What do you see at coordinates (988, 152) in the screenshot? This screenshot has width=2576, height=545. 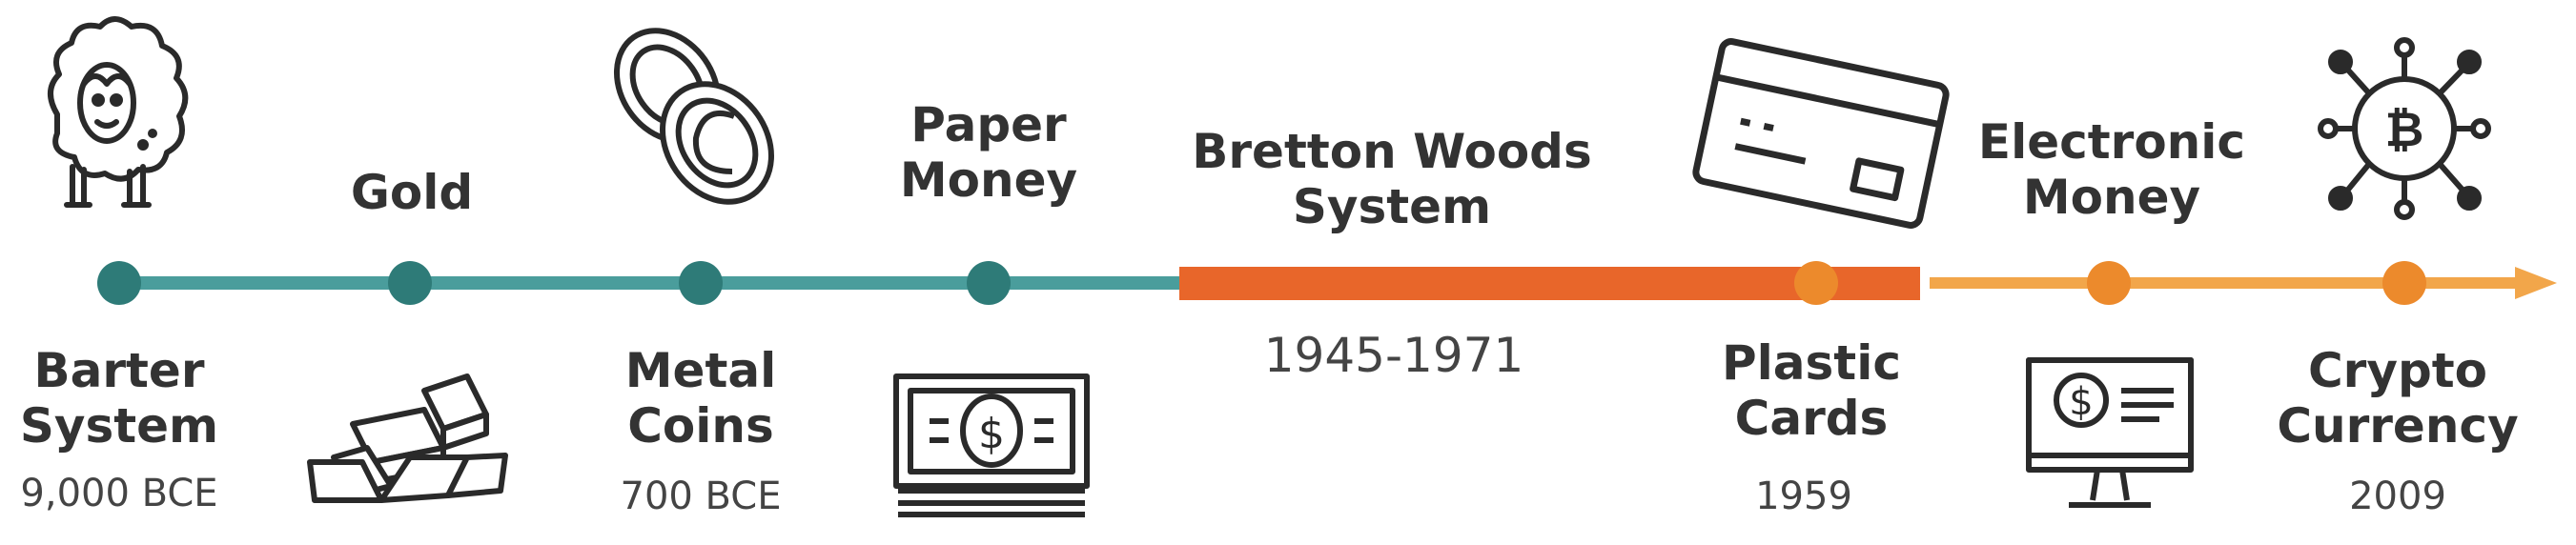 I see `event-title-paper: Paper Money` at bounding box center [988, 152].